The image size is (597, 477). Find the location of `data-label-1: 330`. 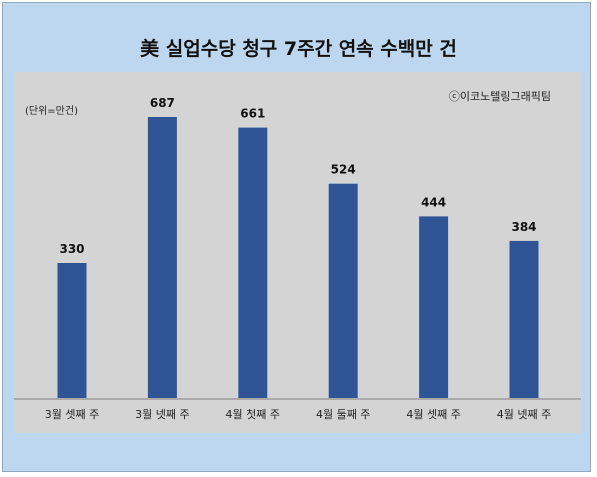

data-label-1: 330 is located at coordinates (71, 249).